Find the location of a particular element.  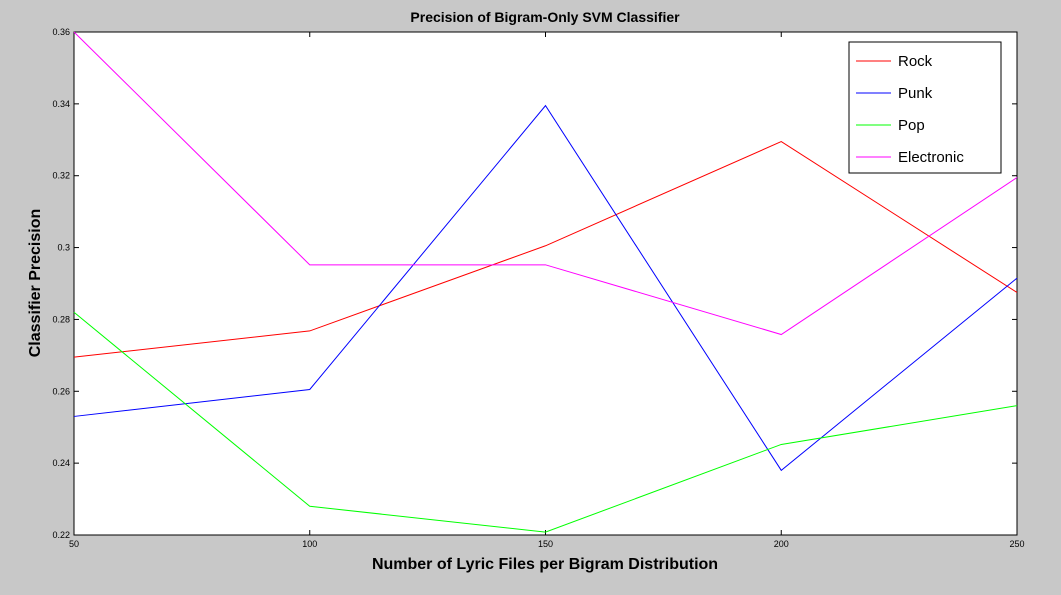

y-tick-label: 0.36 is located at coordinates (61, 32).